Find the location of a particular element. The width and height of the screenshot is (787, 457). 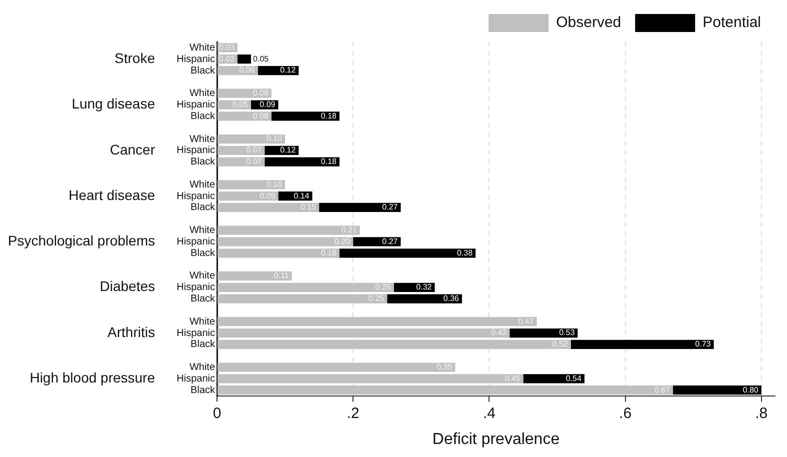

text: Diabetes is located at coordinates (127, 286).